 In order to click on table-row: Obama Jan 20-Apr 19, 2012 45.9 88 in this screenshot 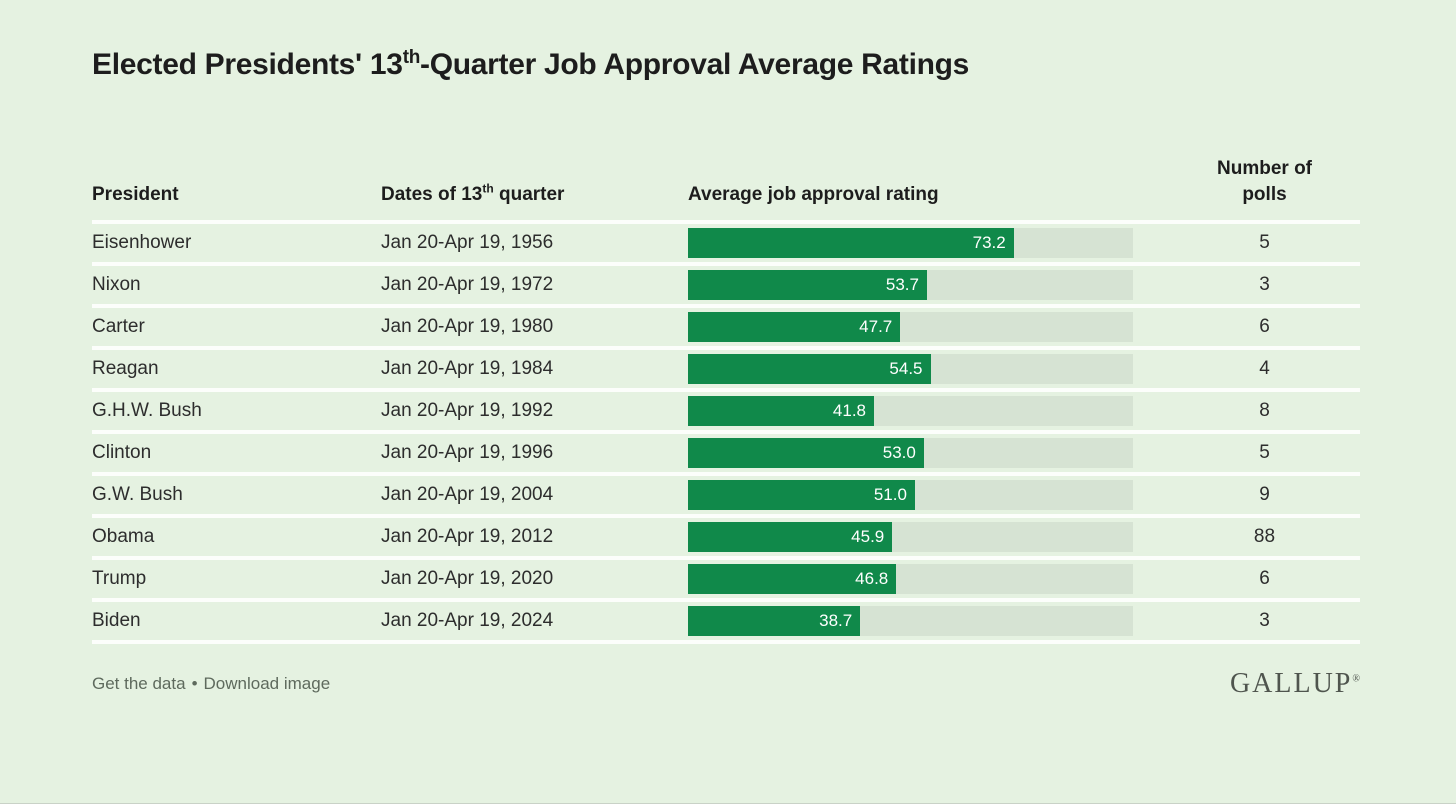, I will do `click(726, 539)`.